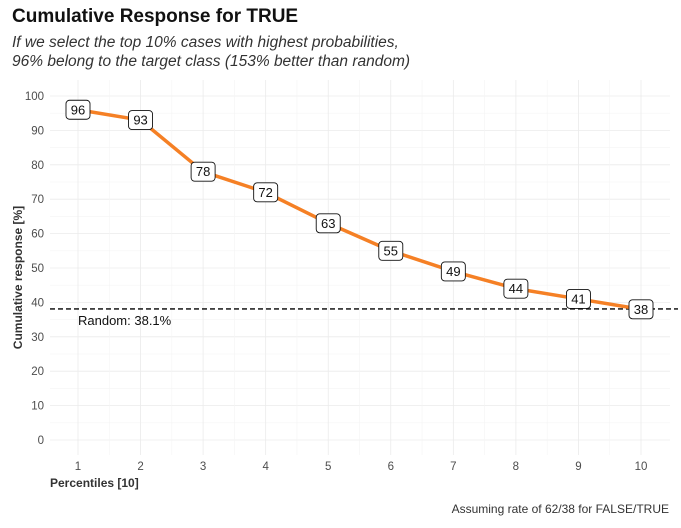  I want to click on x-tick-label: 5, so click(328, 467).